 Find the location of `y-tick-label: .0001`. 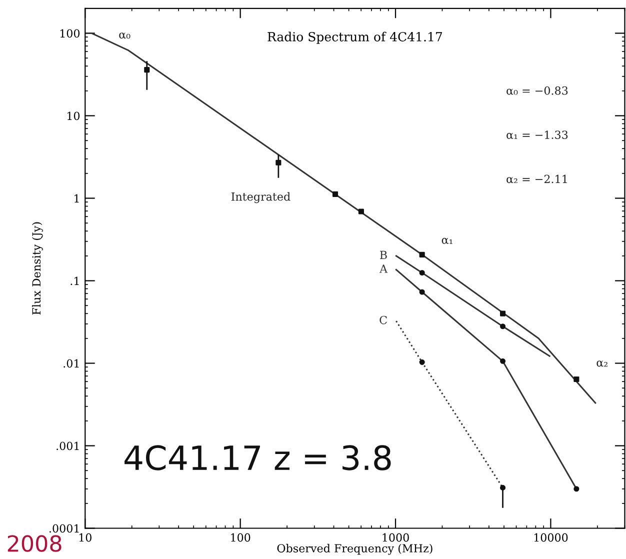

y-tick-label: .0001 is located at coordinates (64, 528).